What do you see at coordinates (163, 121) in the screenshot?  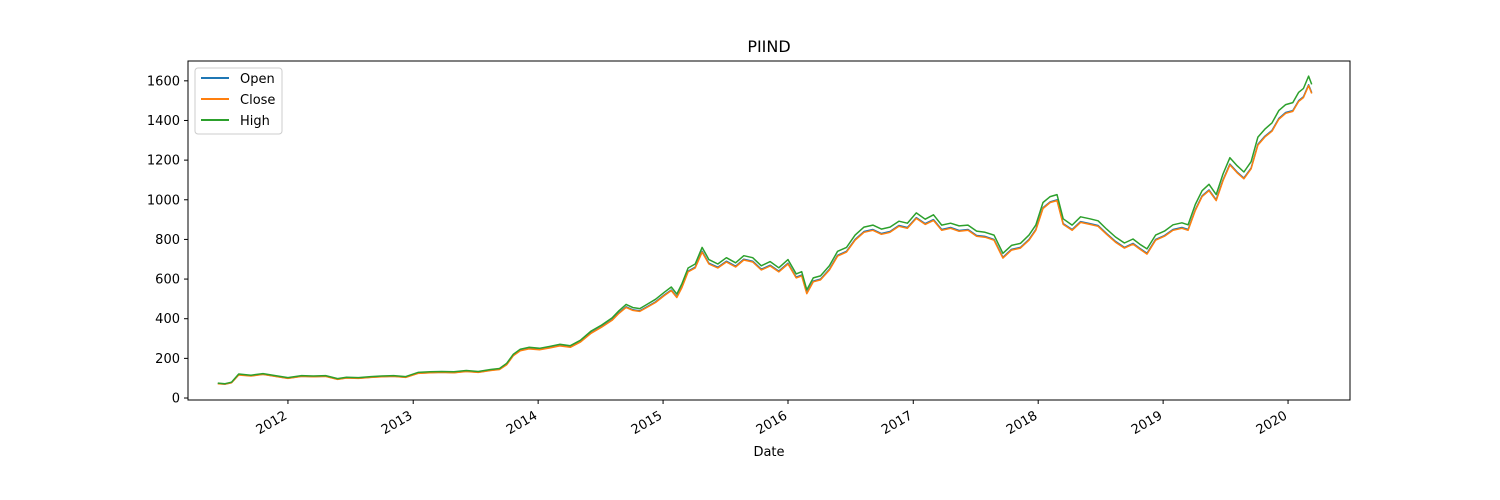 I see `y-tick-label: 1400` at bounding box center [163, 121].